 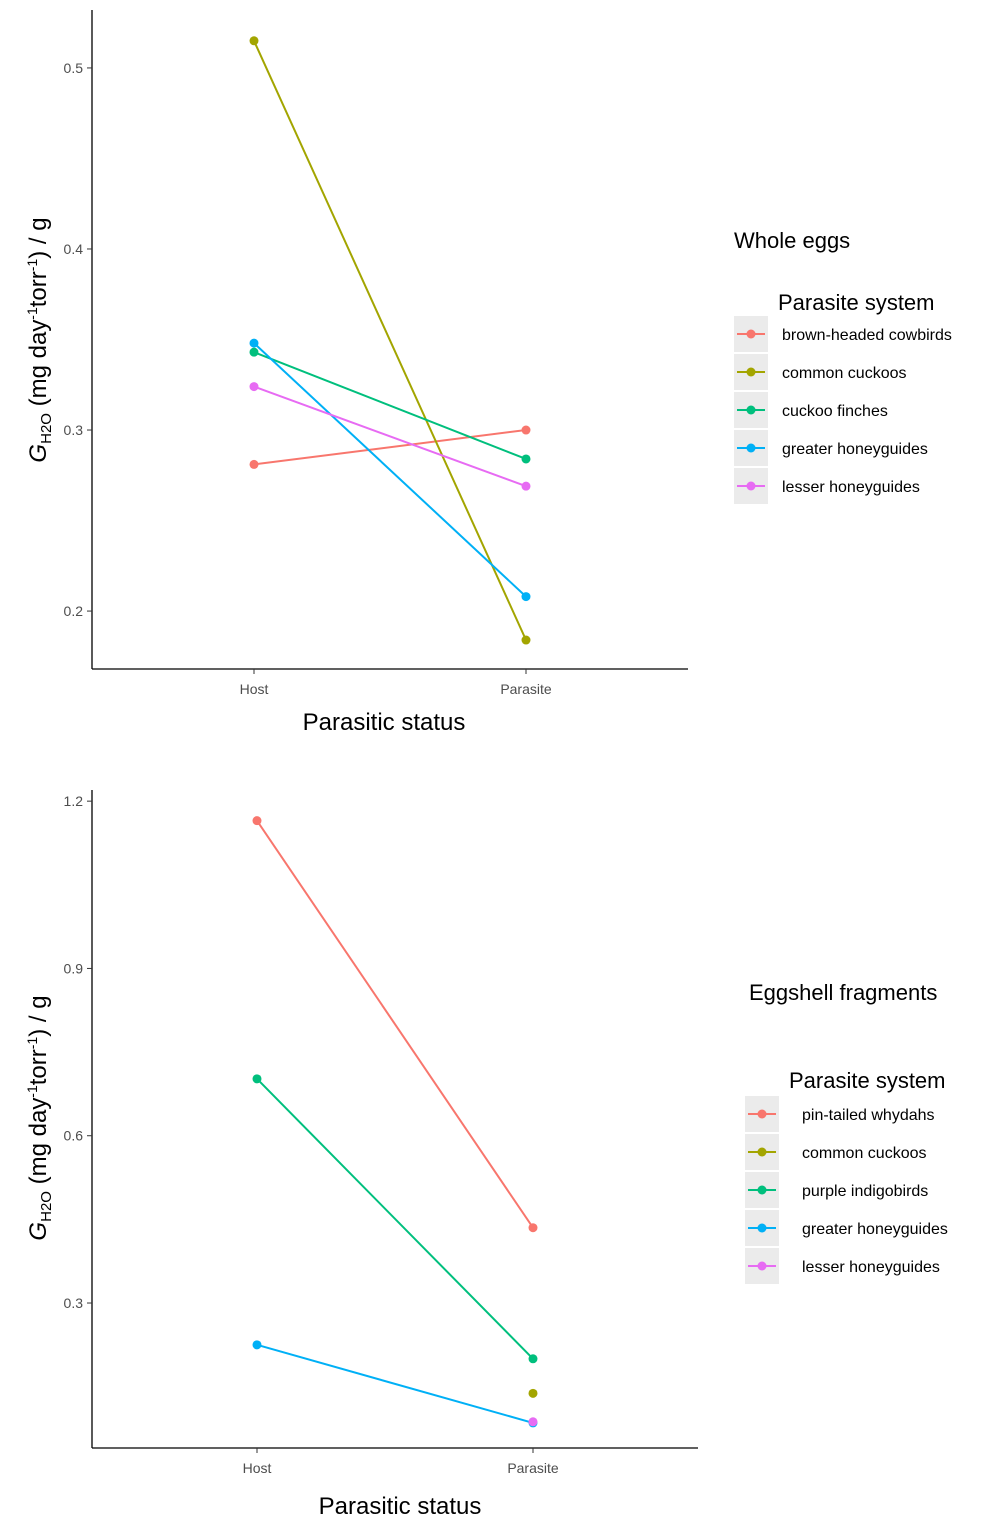 What do you see at coordinates (865, 1191) in the screenshot?
I see `legend-label: purple indigobirds` at bounding box center [865, 1191].